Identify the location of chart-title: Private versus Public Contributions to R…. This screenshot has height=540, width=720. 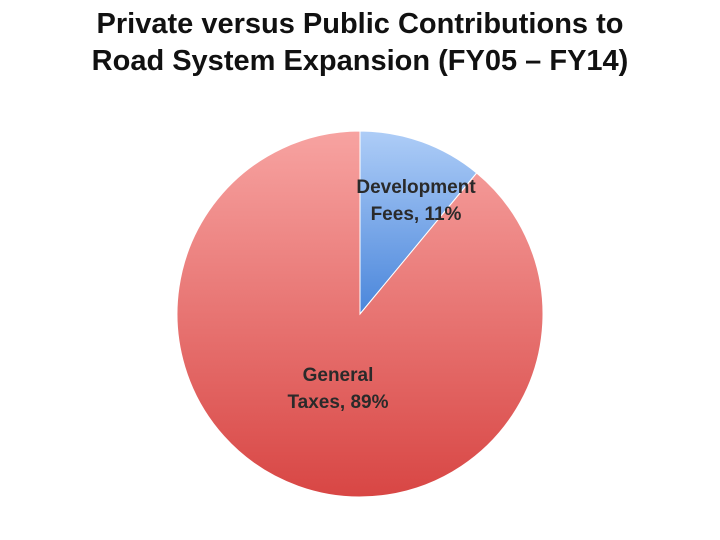
(360, 43).